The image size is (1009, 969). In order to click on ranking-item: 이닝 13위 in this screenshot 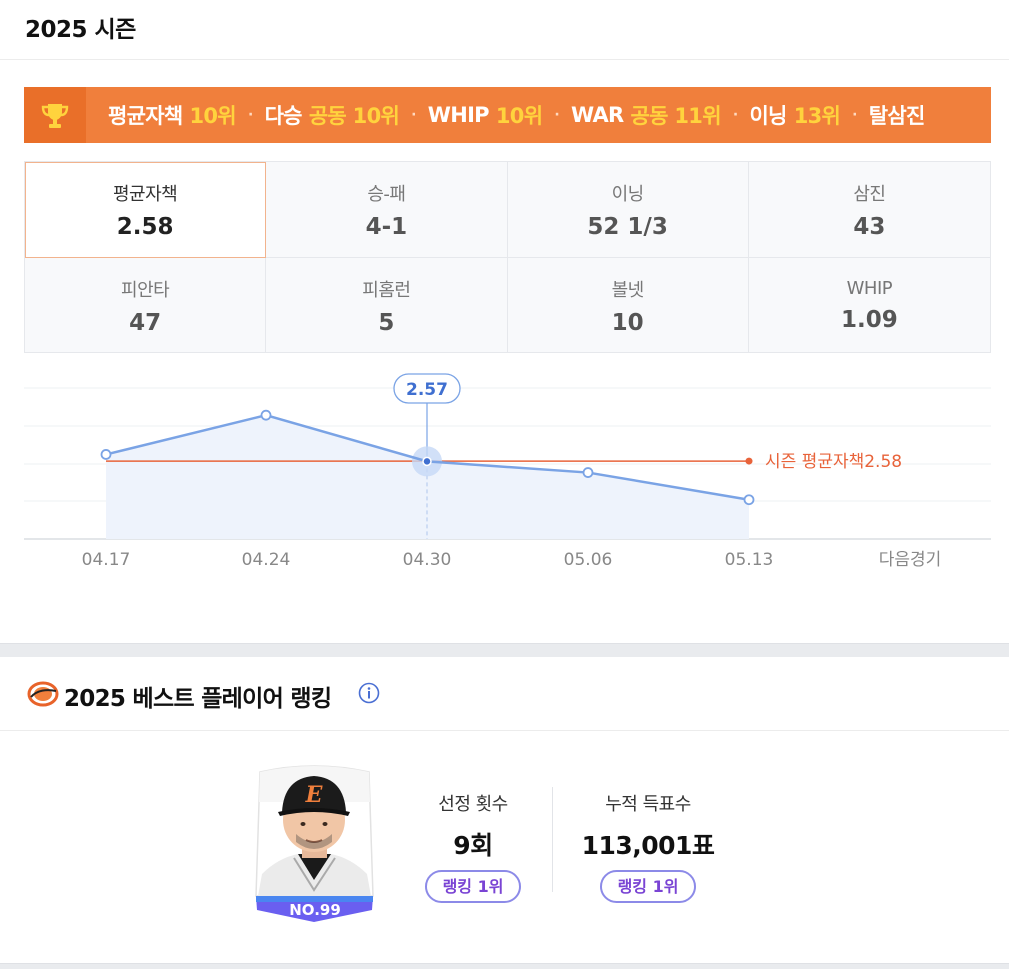, I will do `click(794, 115)`.